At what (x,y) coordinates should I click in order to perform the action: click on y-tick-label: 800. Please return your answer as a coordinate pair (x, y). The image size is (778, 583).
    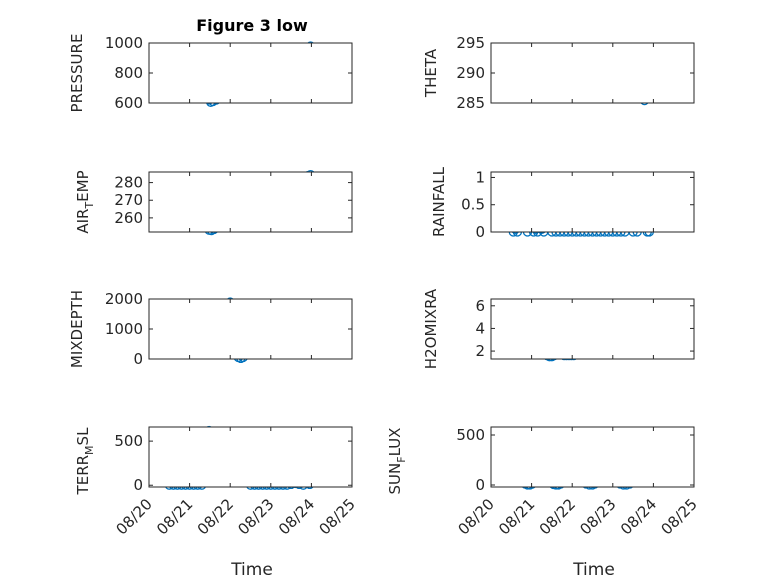
    Looking at the image, I should click on (128, 73).